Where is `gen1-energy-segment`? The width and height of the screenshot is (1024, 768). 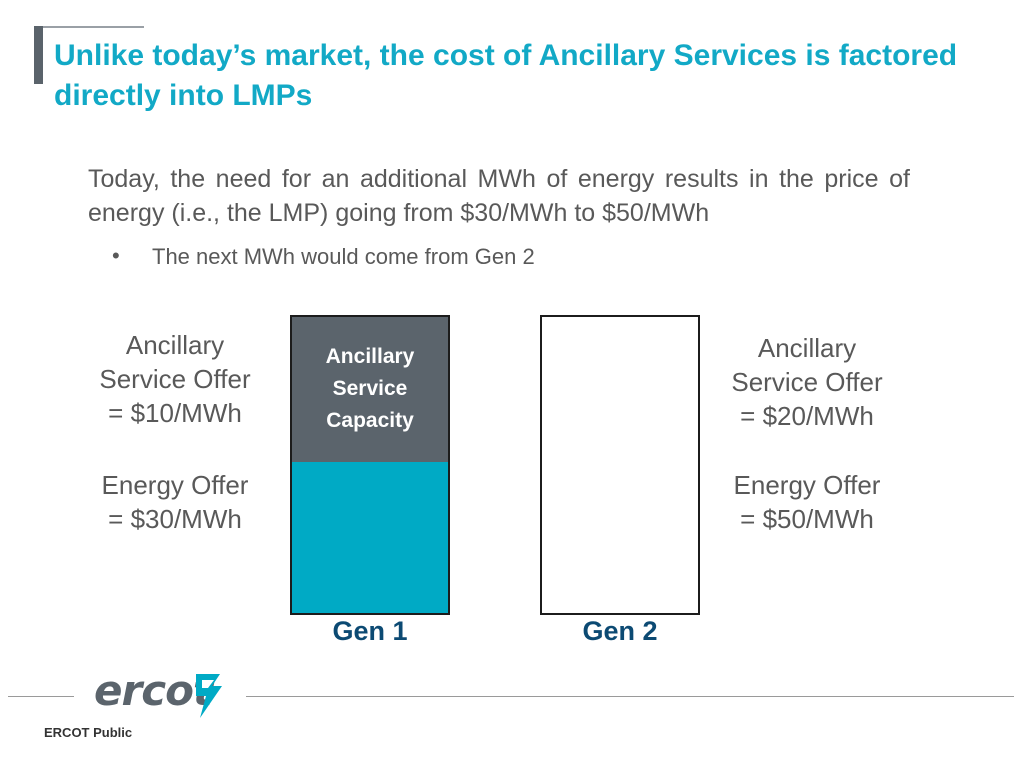 gen1-energy-segment is located at coordinates (370, 537).